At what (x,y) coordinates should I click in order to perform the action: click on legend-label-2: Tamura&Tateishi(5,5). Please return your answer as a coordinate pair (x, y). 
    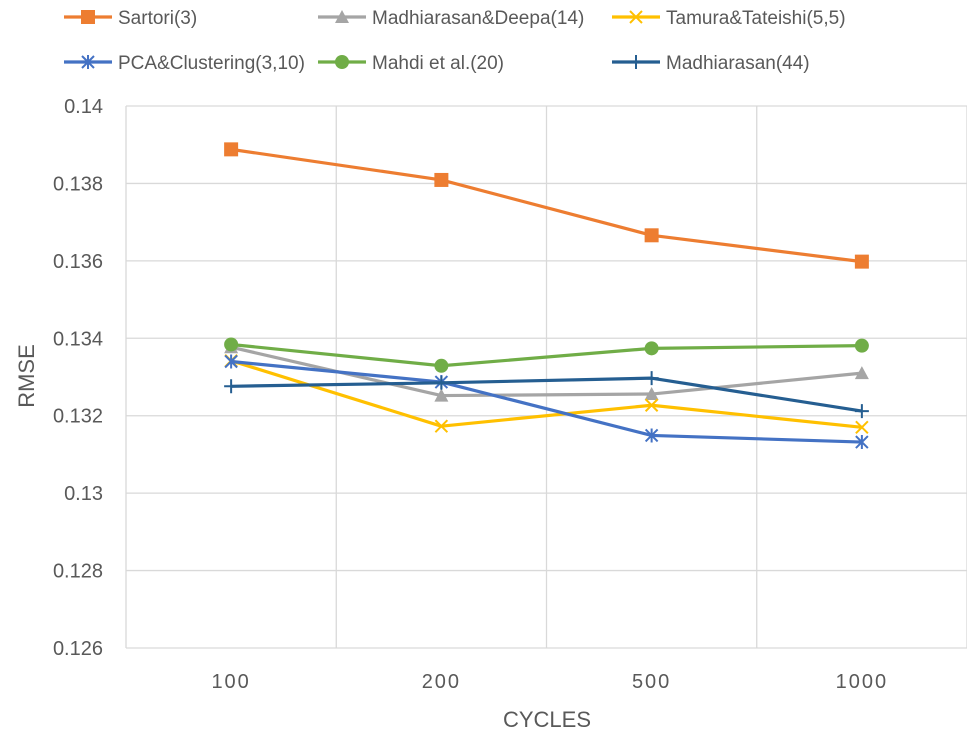
    Looking at the image, I should click on (756, 18).